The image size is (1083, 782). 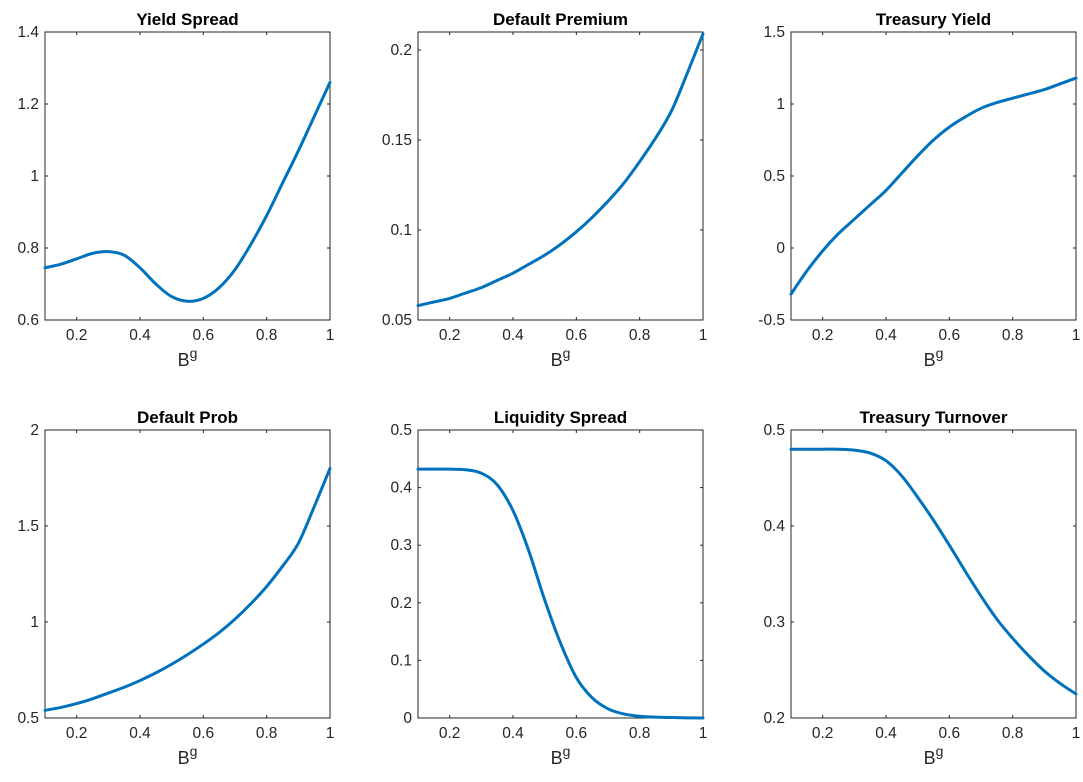 What do you see at coordinates (771, 320) in the screenshot?
I see `y-tick-label: -0.5` at bounding box center [771, 320].